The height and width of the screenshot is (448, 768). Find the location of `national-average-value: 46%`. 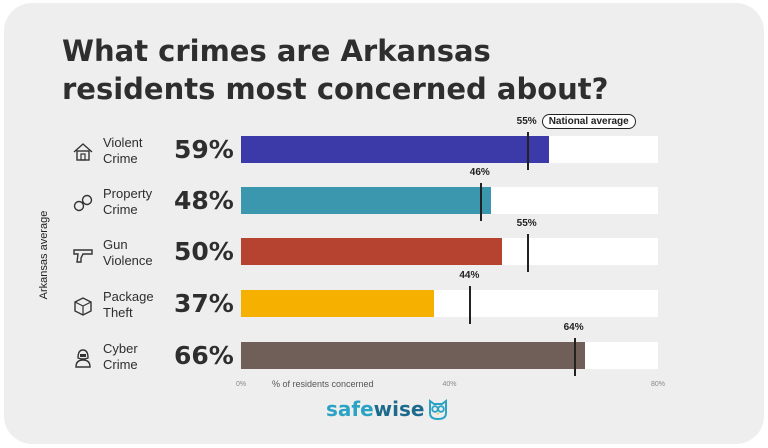

national-average-value: 46% is located at coordinates (479, 172).